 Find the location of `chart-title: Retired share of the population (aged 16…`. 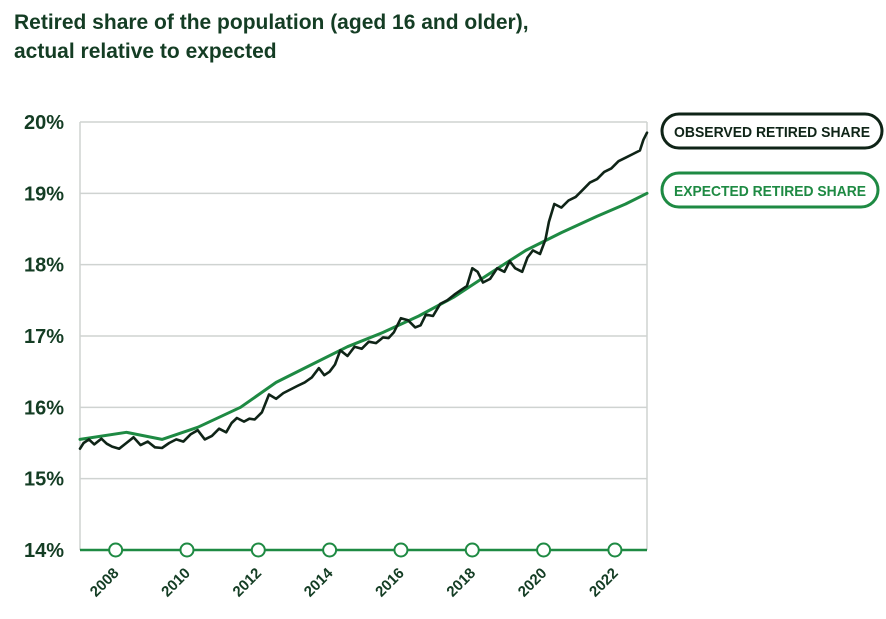

chart-title: Retired share of the population (aged 16… is located at coordinates (334, 37).